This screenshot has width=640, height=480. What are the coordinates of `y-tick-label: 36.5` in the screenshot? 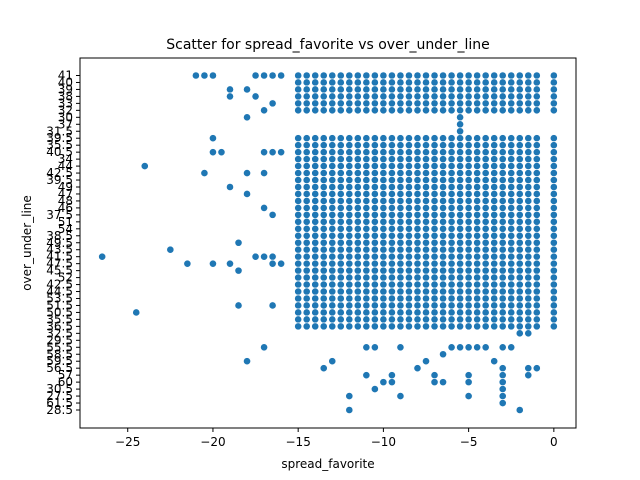 It's located at (59, 326).